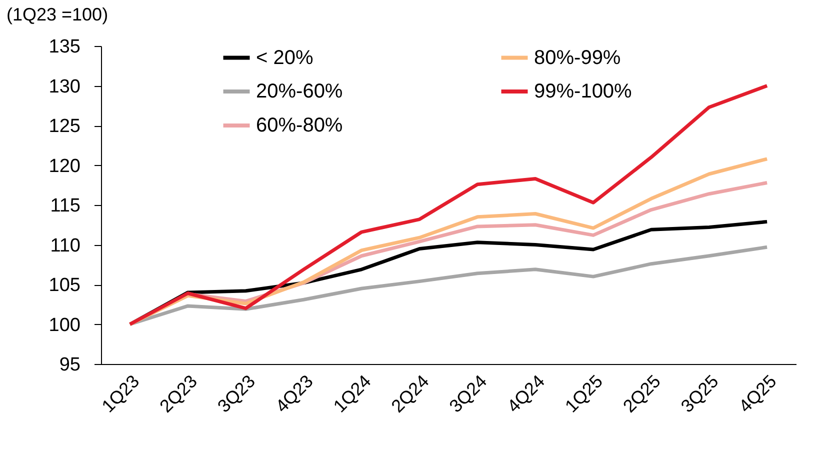  What do you see at coordinates (577, 57) in the screenshot?
I see `legend-label: 80%-99%` at bounding box center [577, 57].